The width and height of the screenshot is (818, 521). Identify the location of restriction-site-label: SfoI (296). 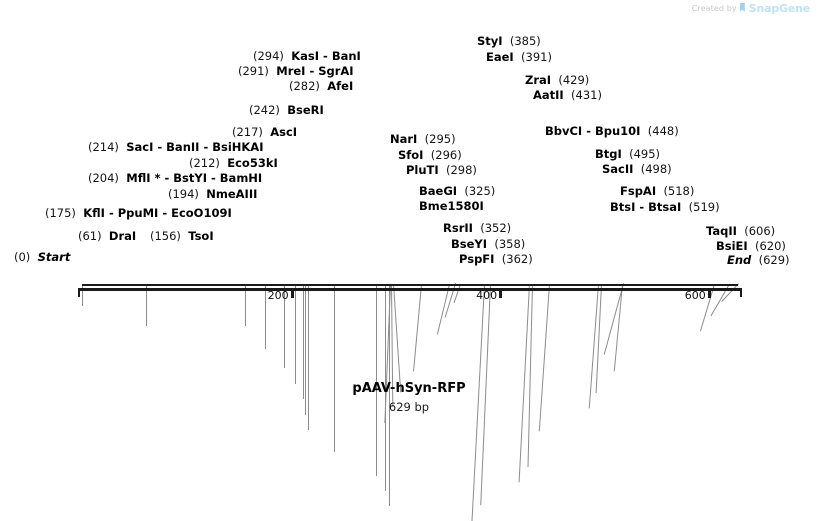
(430, 155).